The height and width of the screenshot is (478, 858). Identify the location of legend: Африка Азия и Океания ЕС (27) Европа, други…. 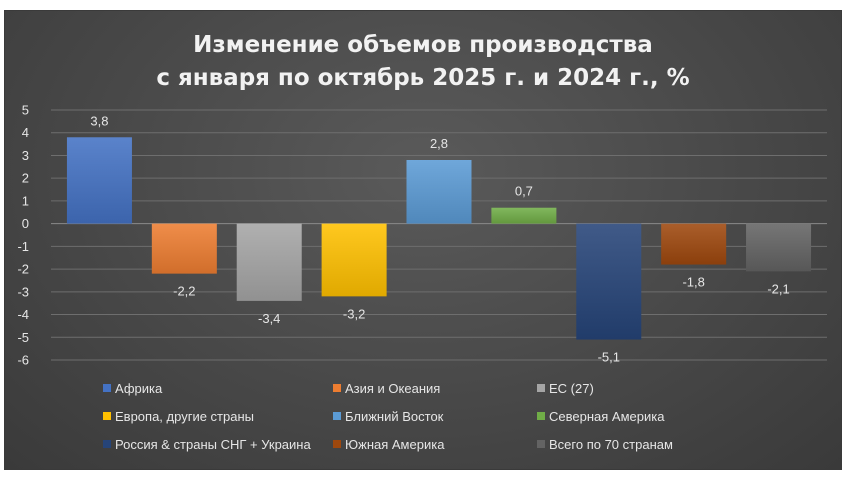
(388, 416).